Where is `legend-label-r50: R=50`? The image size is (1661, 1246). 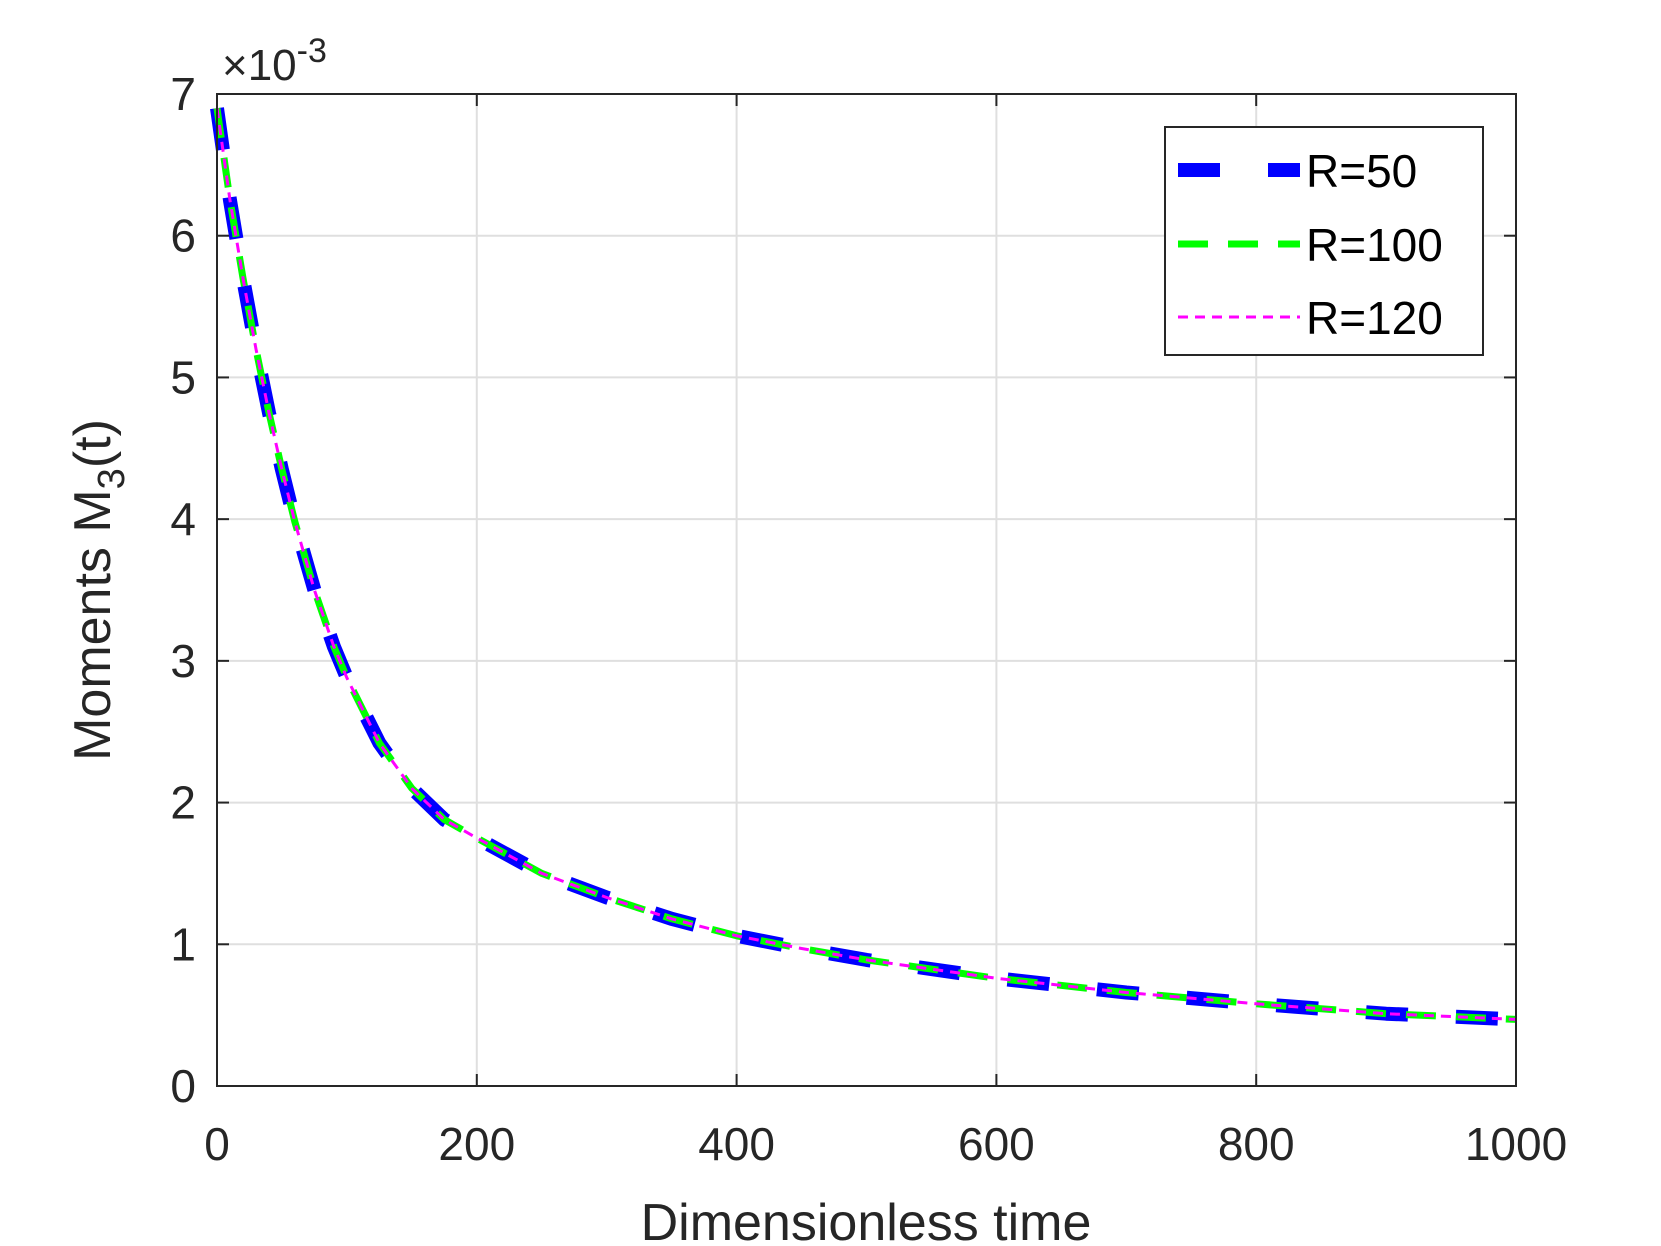 legend-label-r50: R=50 is located at coordinates (1361, 171).